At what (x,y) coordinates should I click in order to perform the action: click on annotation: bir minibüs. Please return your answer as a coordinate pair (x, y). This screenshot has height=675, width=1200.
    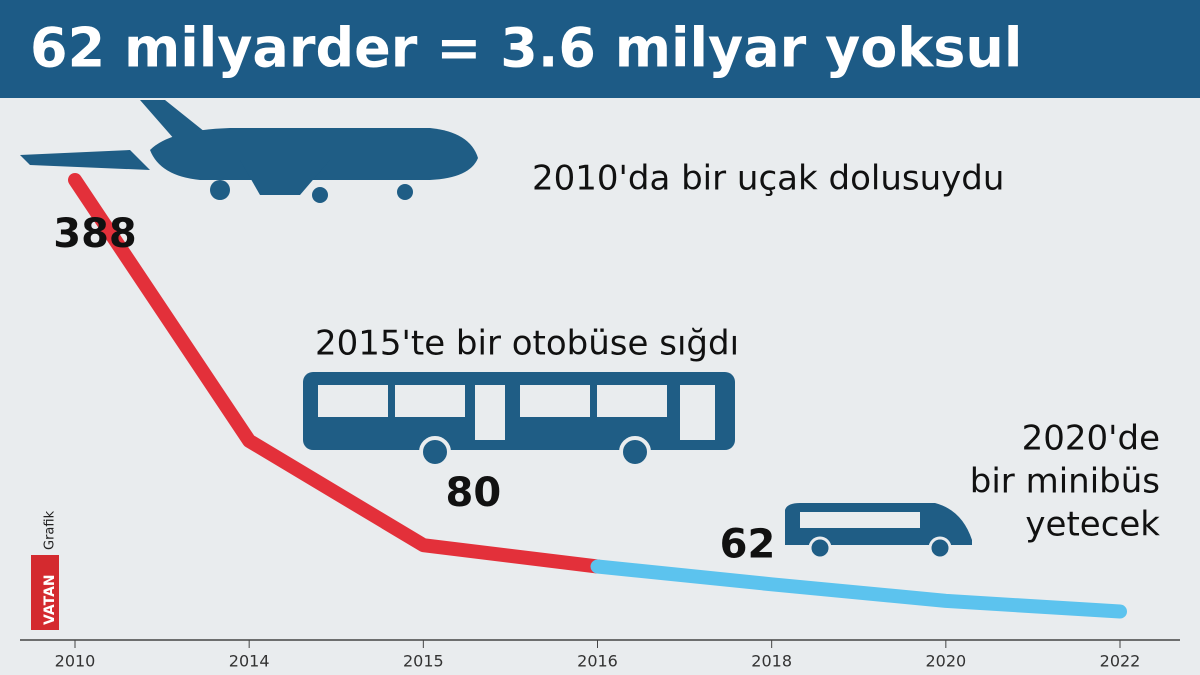
    Looking at the image, I should click on (1065, 482).